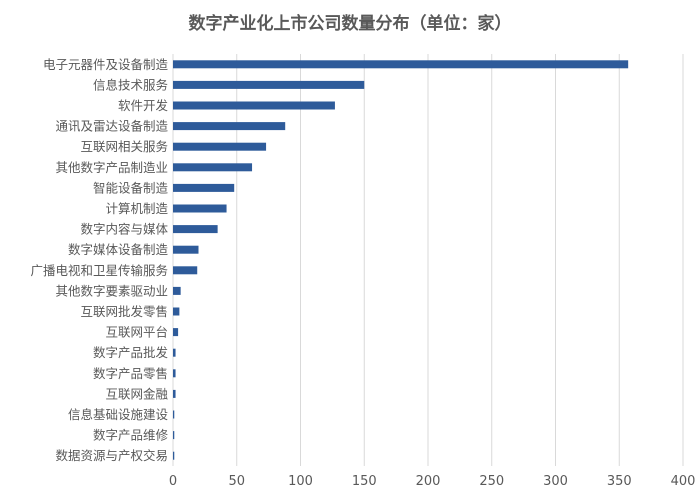 This screenshot has height=502, width=700. I want to click on x-tick-label: 150, so click(364, 481).